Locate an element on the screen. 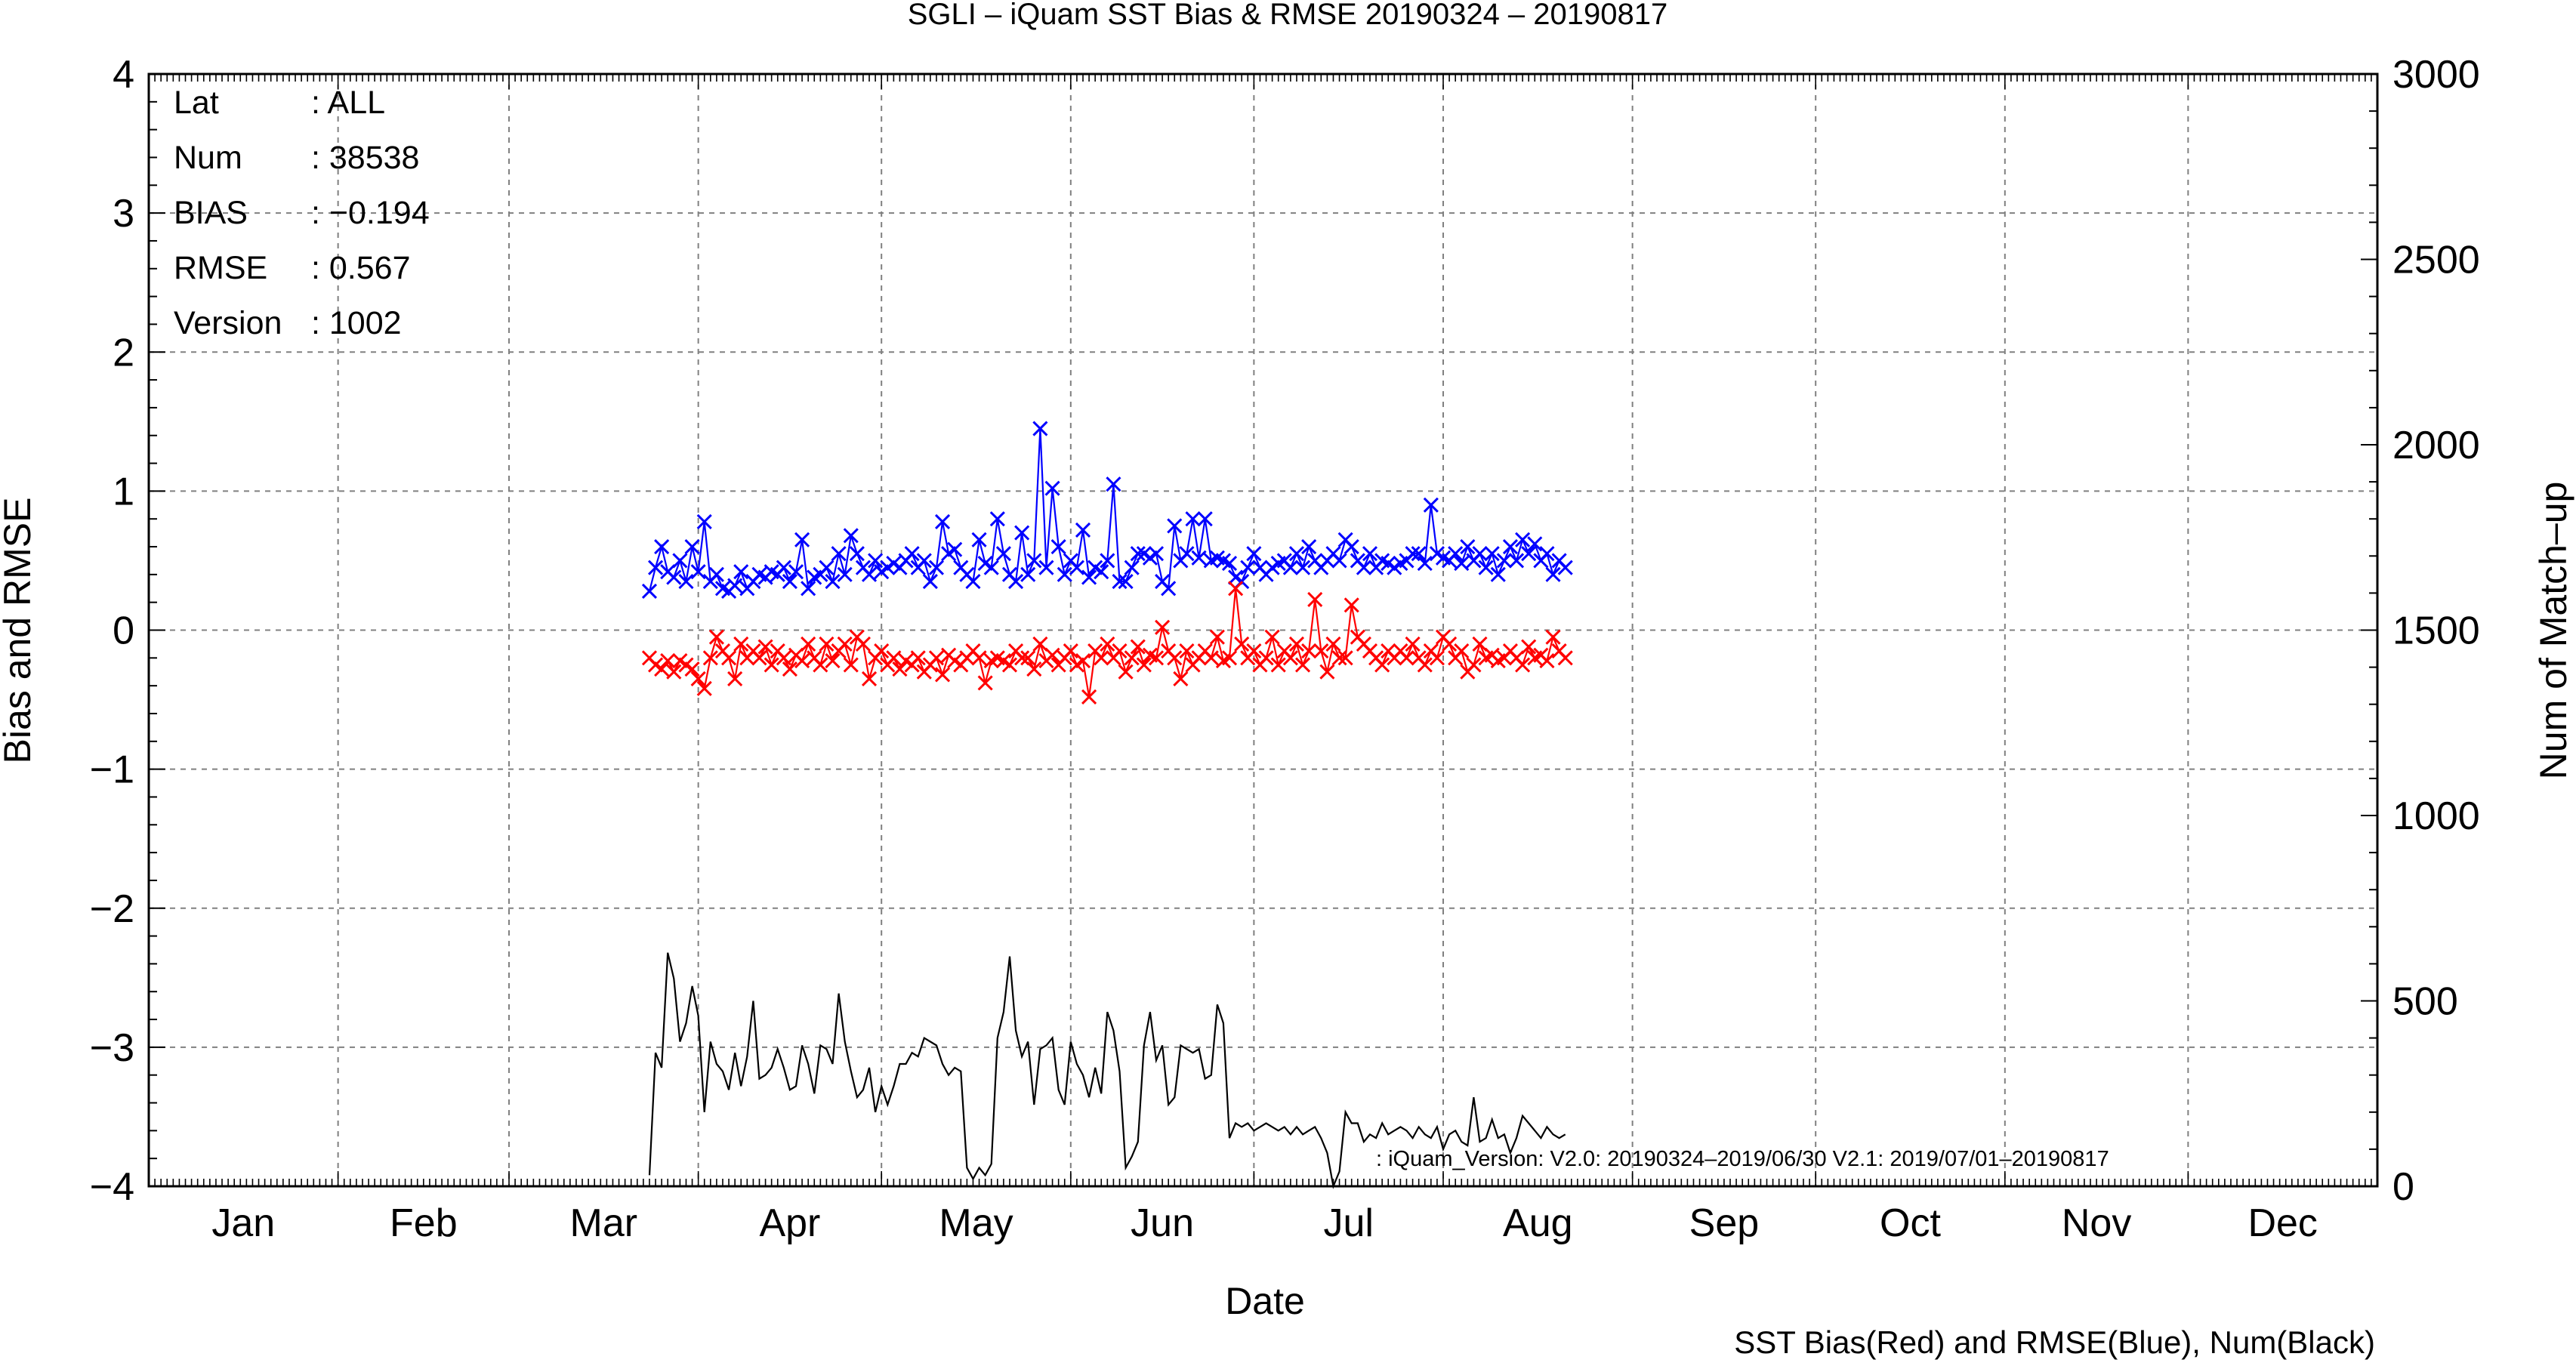 The image size is (2576, 1369). stat-value: : 1002 is located at coordinates (356, 323).